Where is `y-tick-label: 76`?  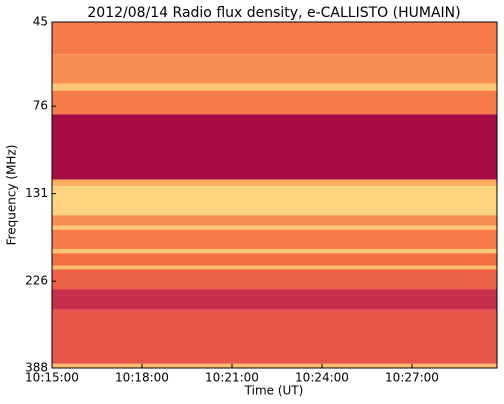
y-tick-label: 76 is located at coordinates (40, 106).